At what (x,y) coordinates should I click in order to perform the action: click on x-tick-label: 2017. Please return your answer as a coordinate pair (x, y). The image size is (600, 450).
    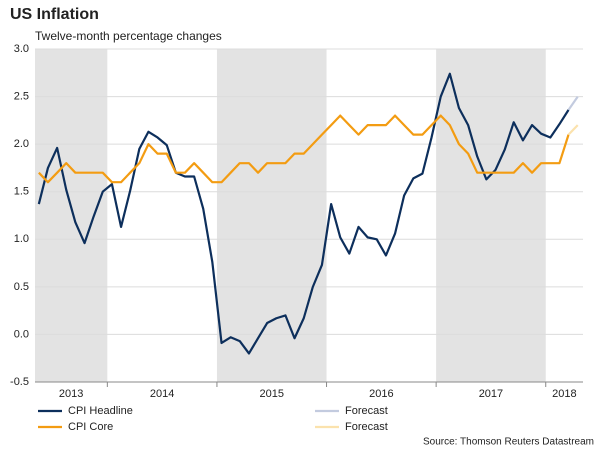
    Looking at the image, I should click on (491, 394).